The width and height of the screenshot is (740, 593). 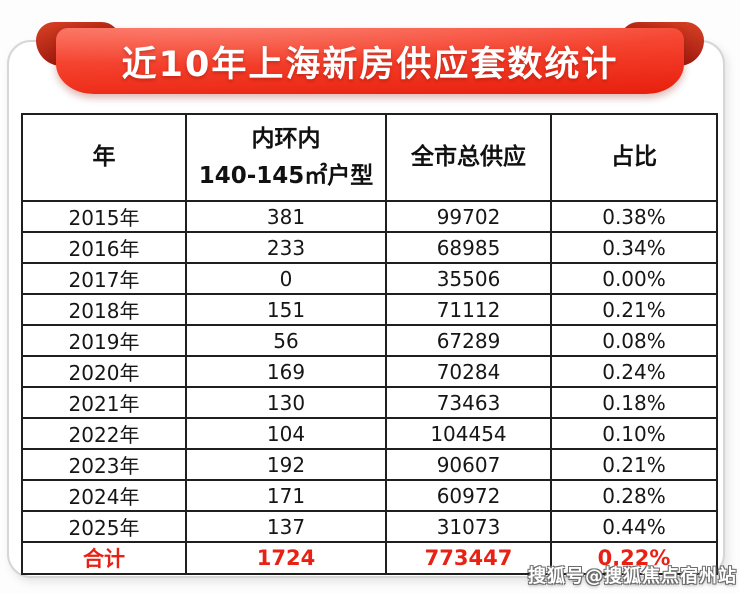 What do you see at coordinates (634, 433) in the screenshot?
I see `ratio-cell: 0.10%` at bounding box center [634, 433].